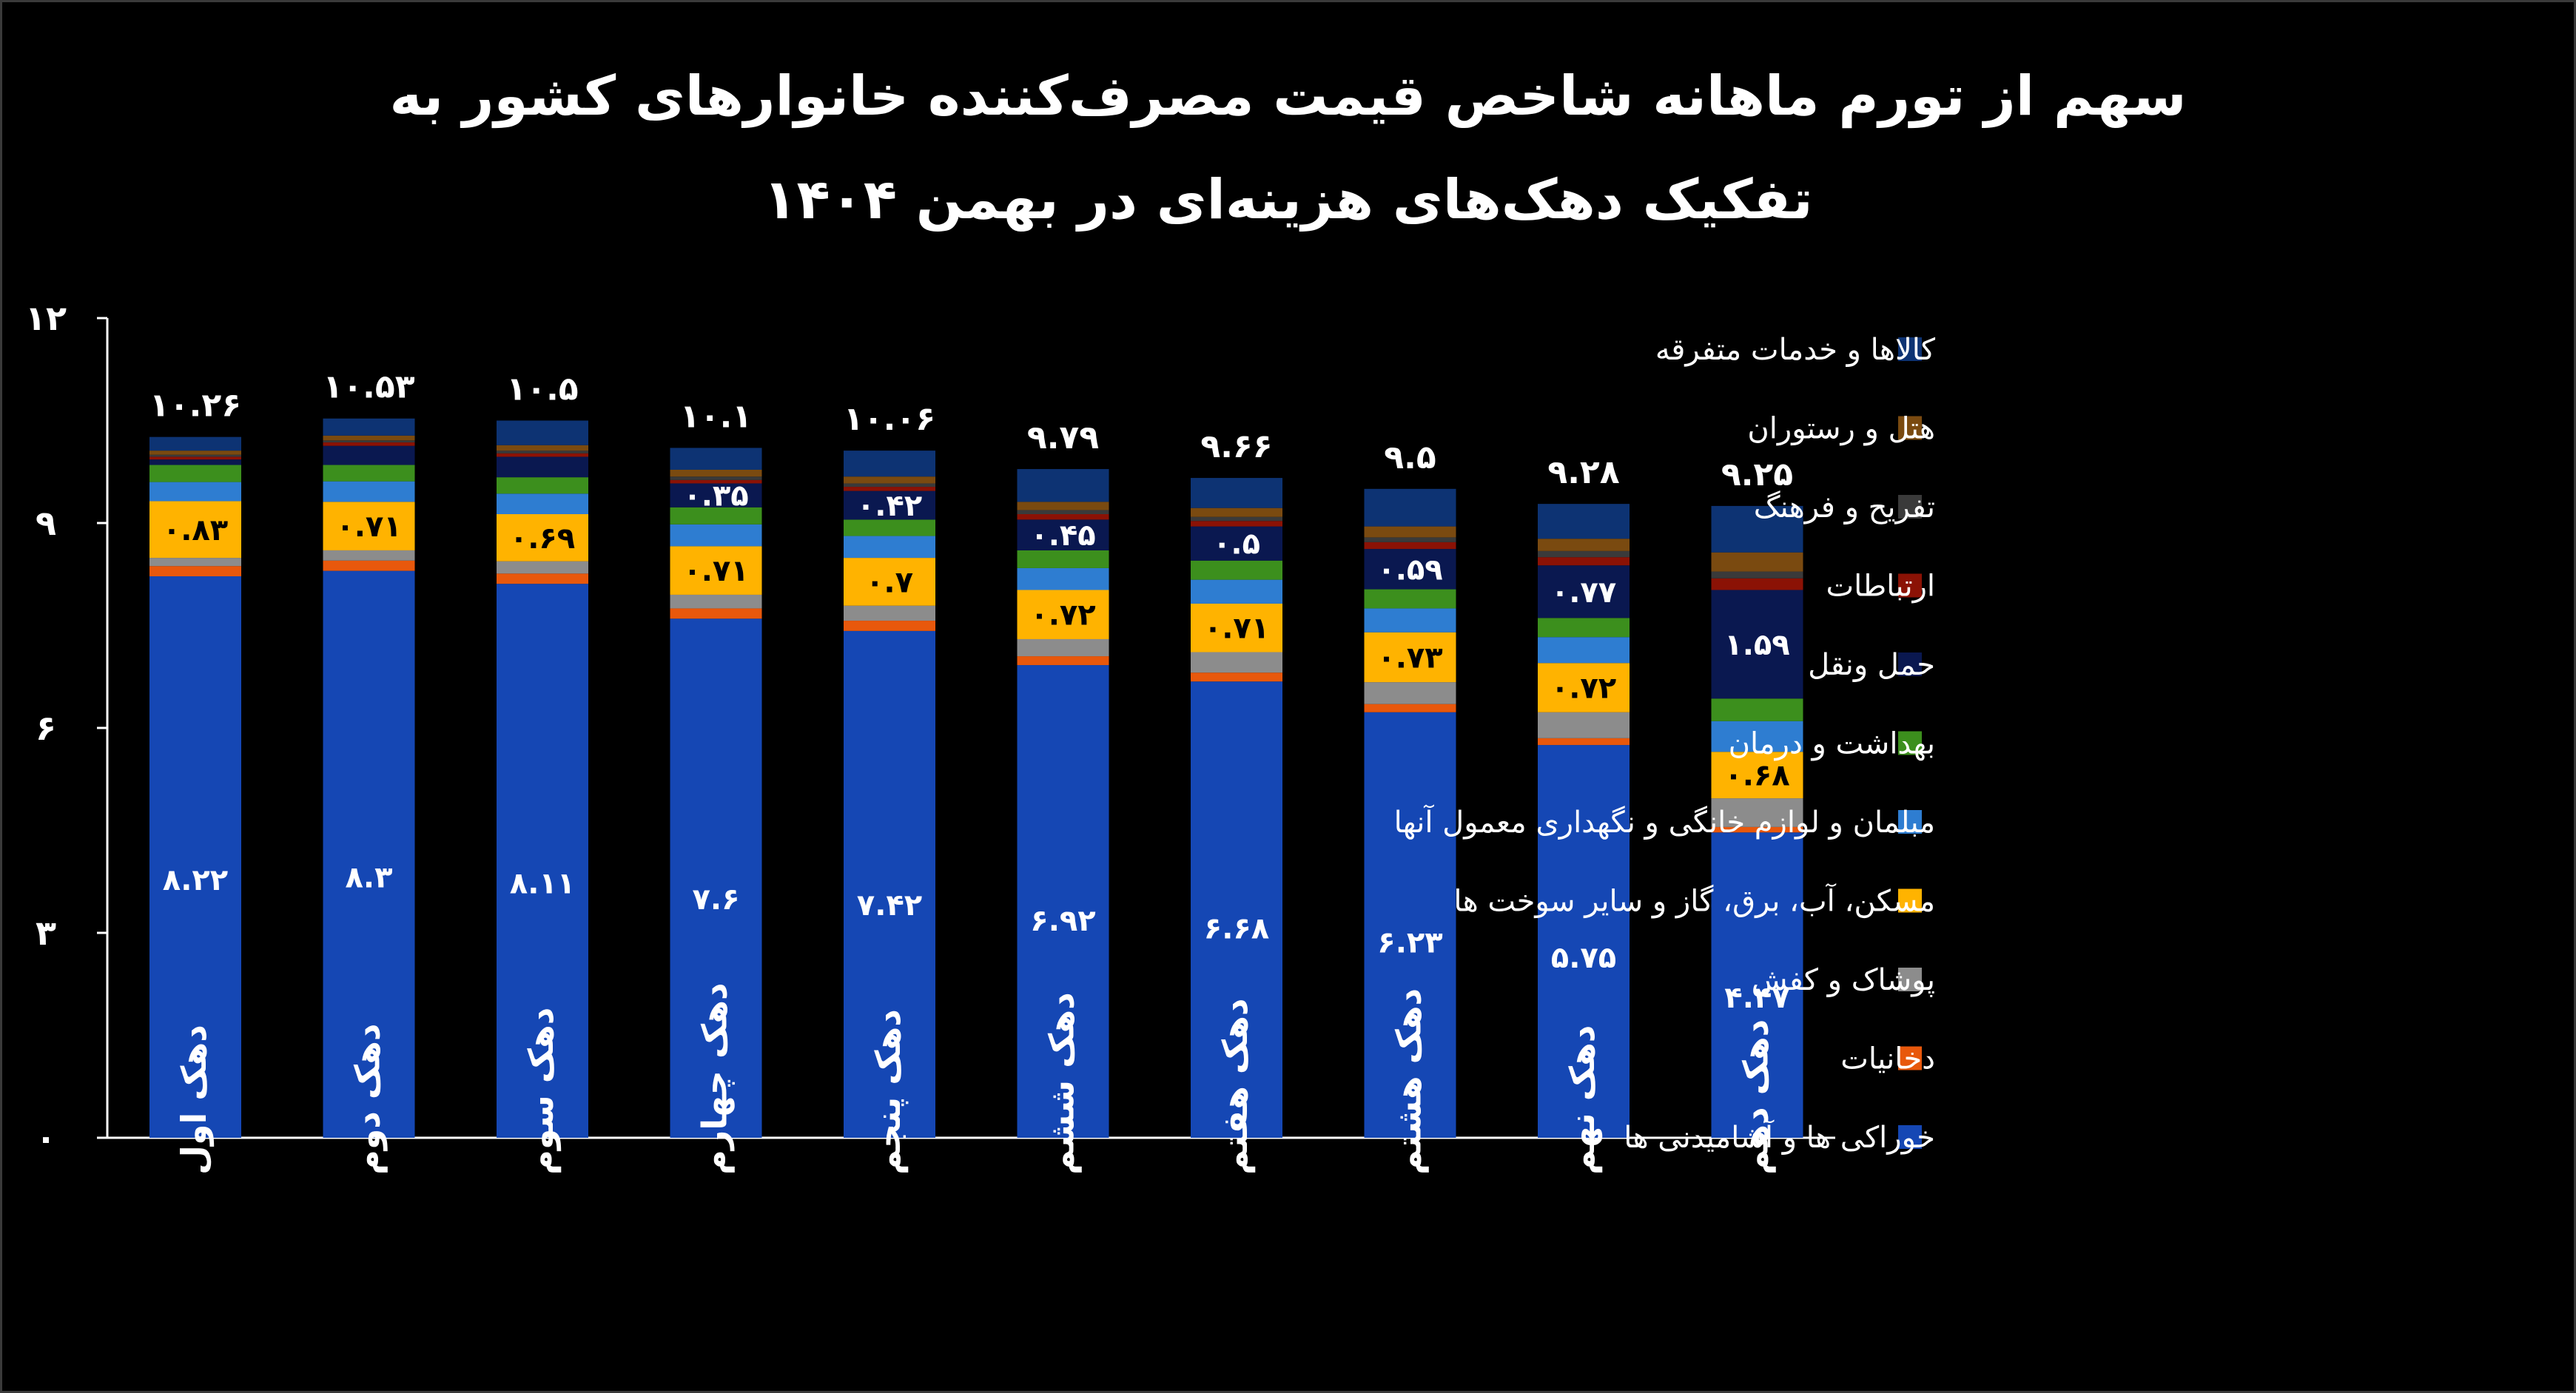  What do you see at coordinates (1288, 200) in the screenshot?
I see `chart-title-line-2: تفکیک دهک‌های هزینه‌ای در بهمن ۱۴۰۴` at bounding box center [1288, 200].